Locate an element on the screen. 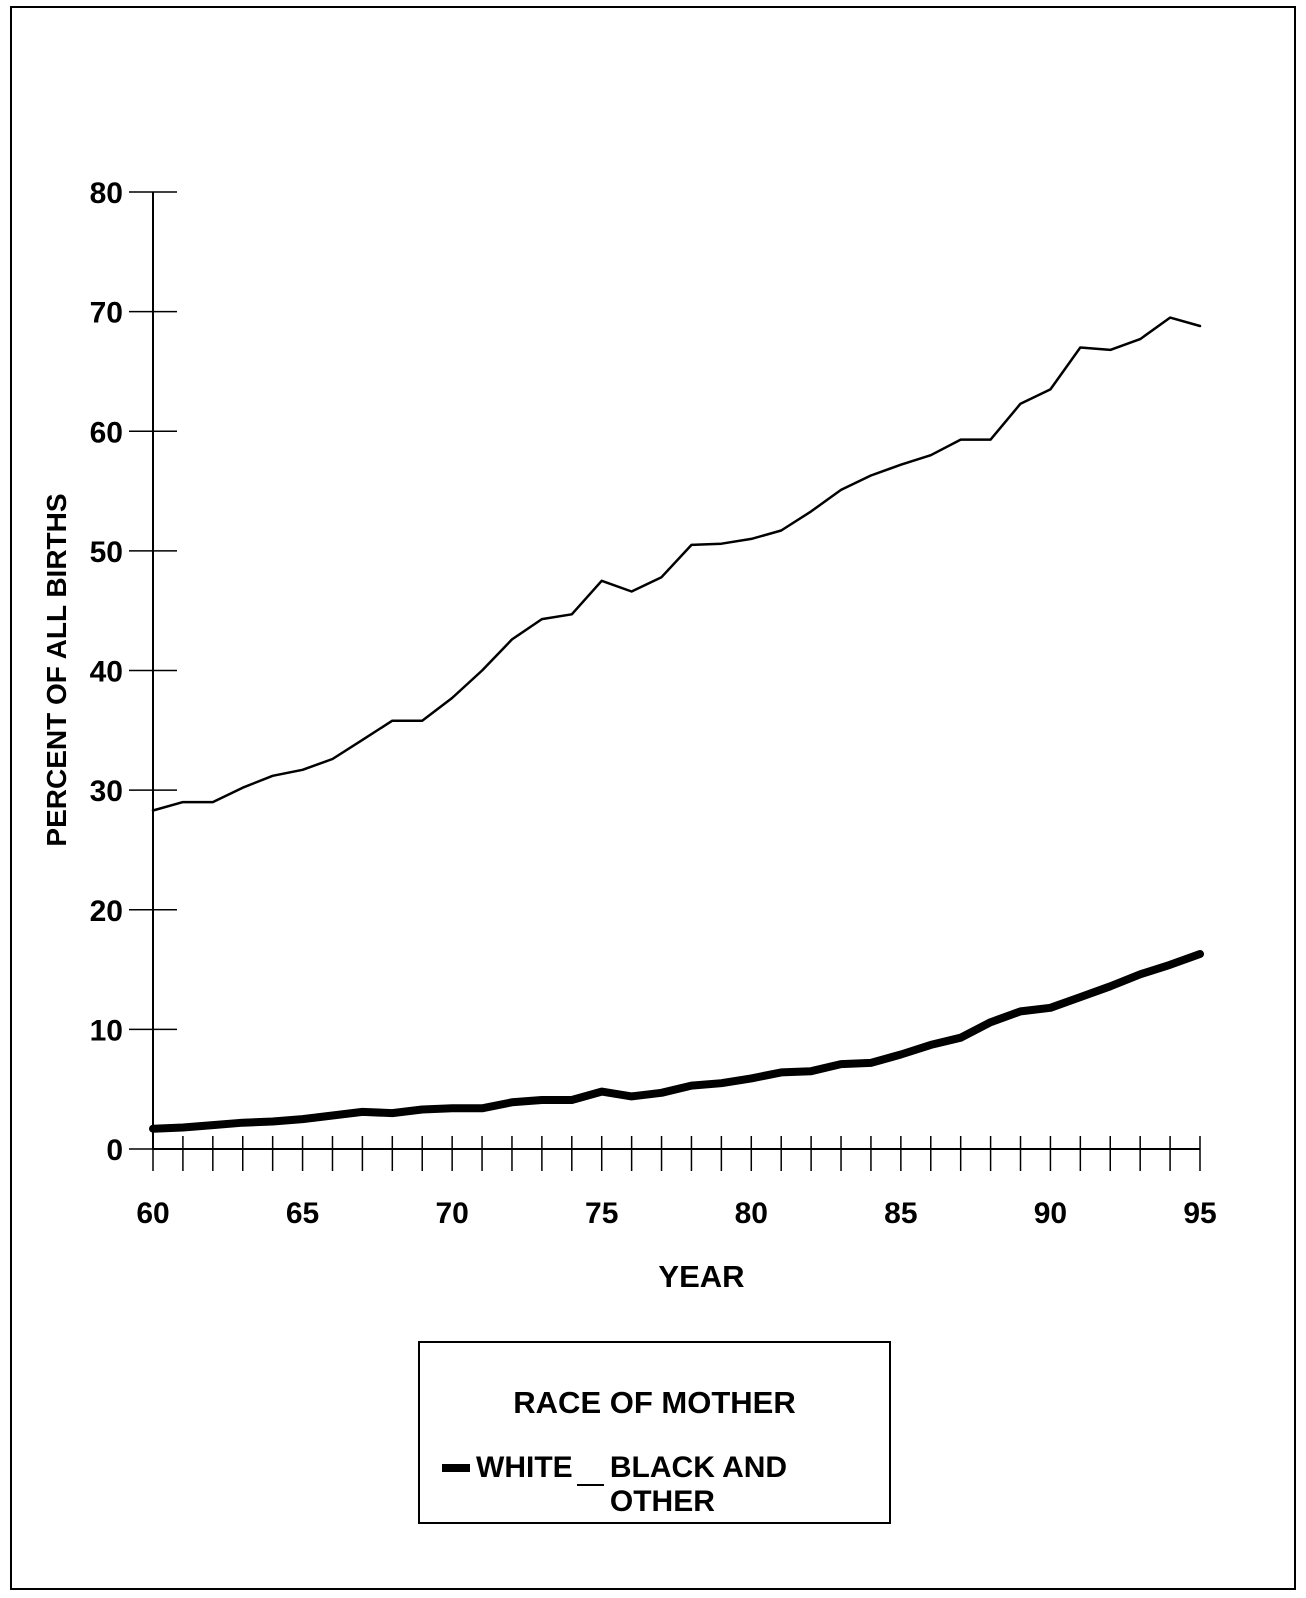 The width and height of the screenshot is (1306, 1598). y-tick-label: 70 is located at coordinates (106, 313).